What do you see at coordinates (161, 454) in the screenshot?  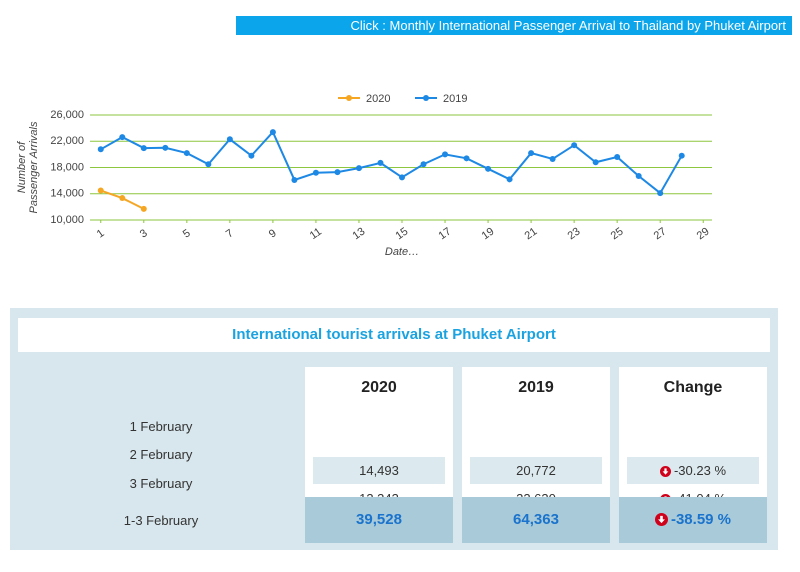 I see `row-label: 2 February` at bounding box center [161, 454].